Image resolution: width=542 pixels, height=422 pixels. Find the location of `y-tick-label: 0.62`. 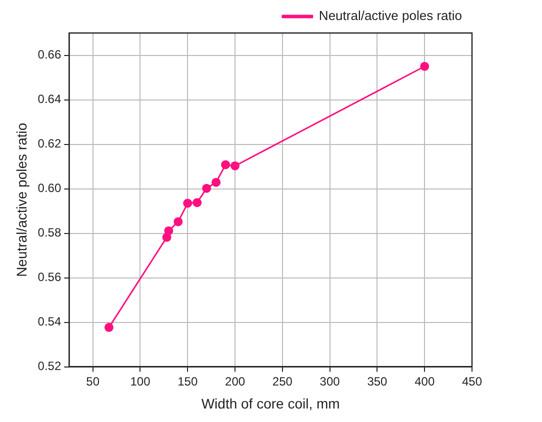

y-tick-label: 0.62 is located at coordinates (50, 143).